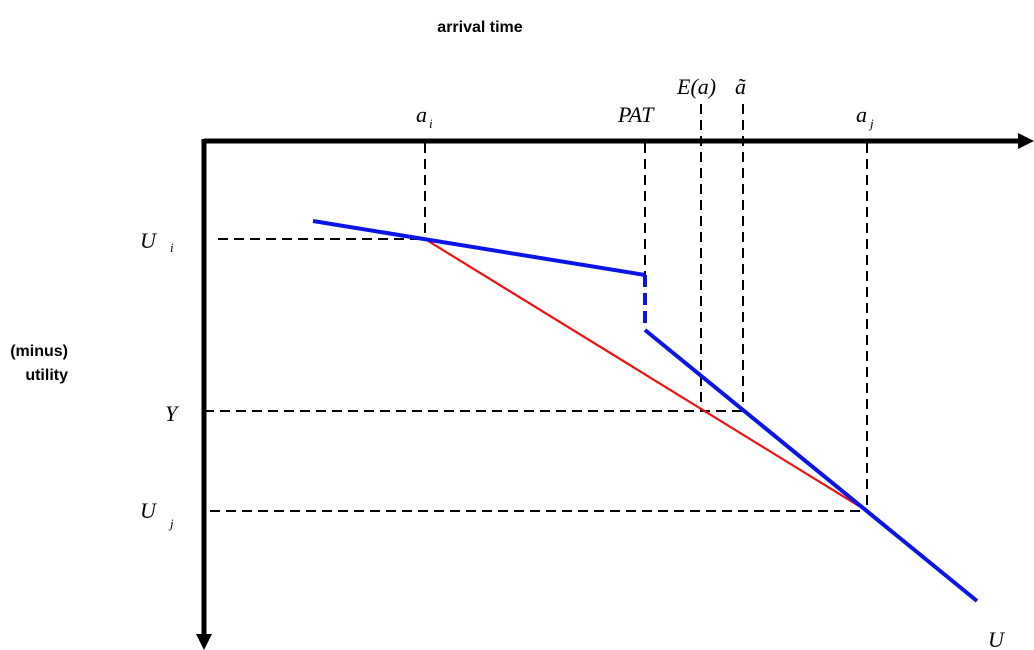  Describe the element at coordinates (172, 413) in the screenshot. I see `marker-y: Y` at that location.